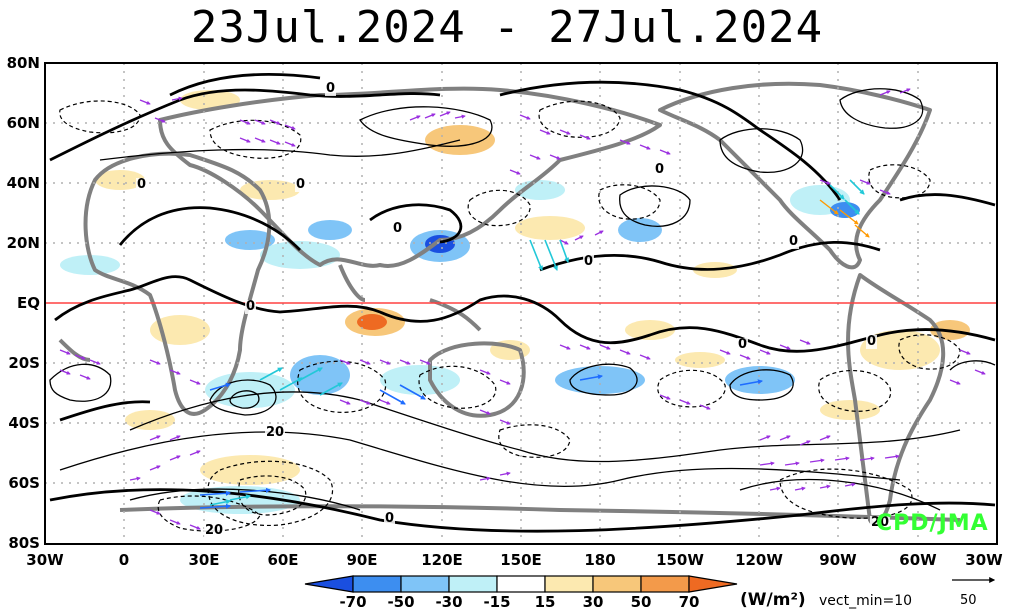 The image size is (1014, 612). Describe the element at coordinates (759, 560) in the screenshot. I see `lon-label: 120W` at that location.